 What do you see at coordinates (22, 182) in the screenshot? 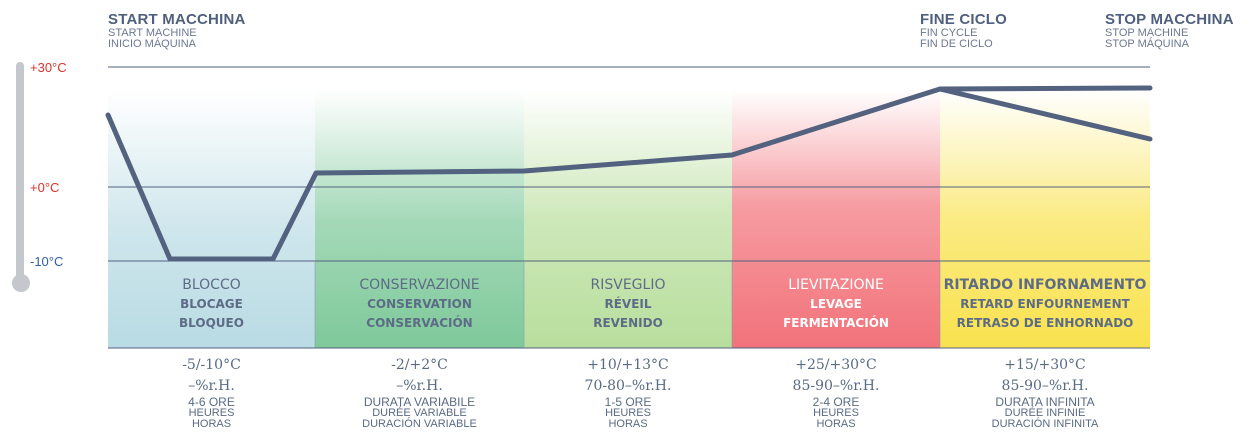
I see `thermometer-icon` at bounding box center [22, 182].